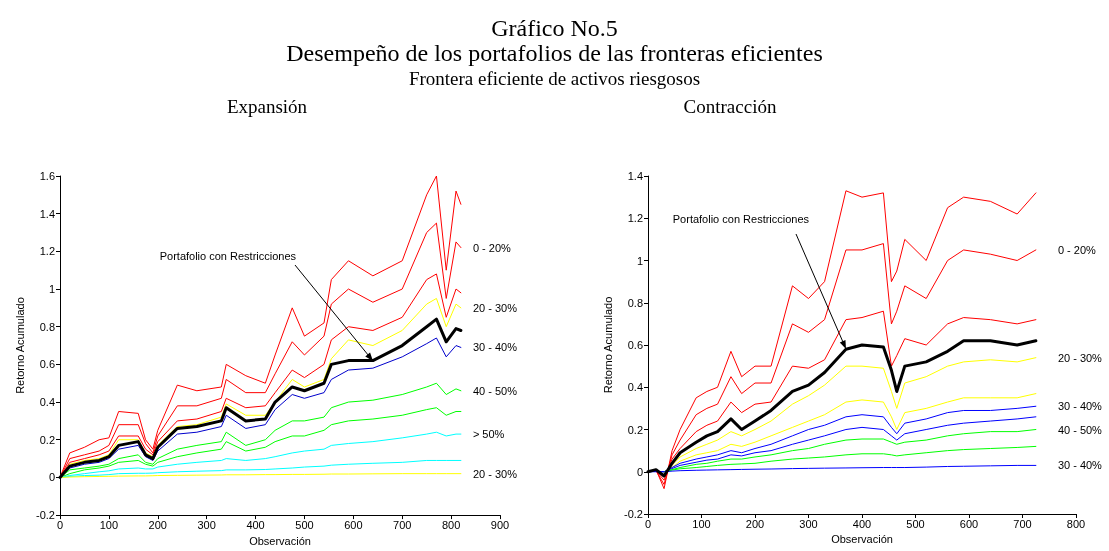 Image resolution: width=1109 pixels, height=551 pixels. Describe the element at coordinates (554, 53) in the screenshot. I see `text: Desempeño de los portafolios de las fronteras eficientes` at that location.